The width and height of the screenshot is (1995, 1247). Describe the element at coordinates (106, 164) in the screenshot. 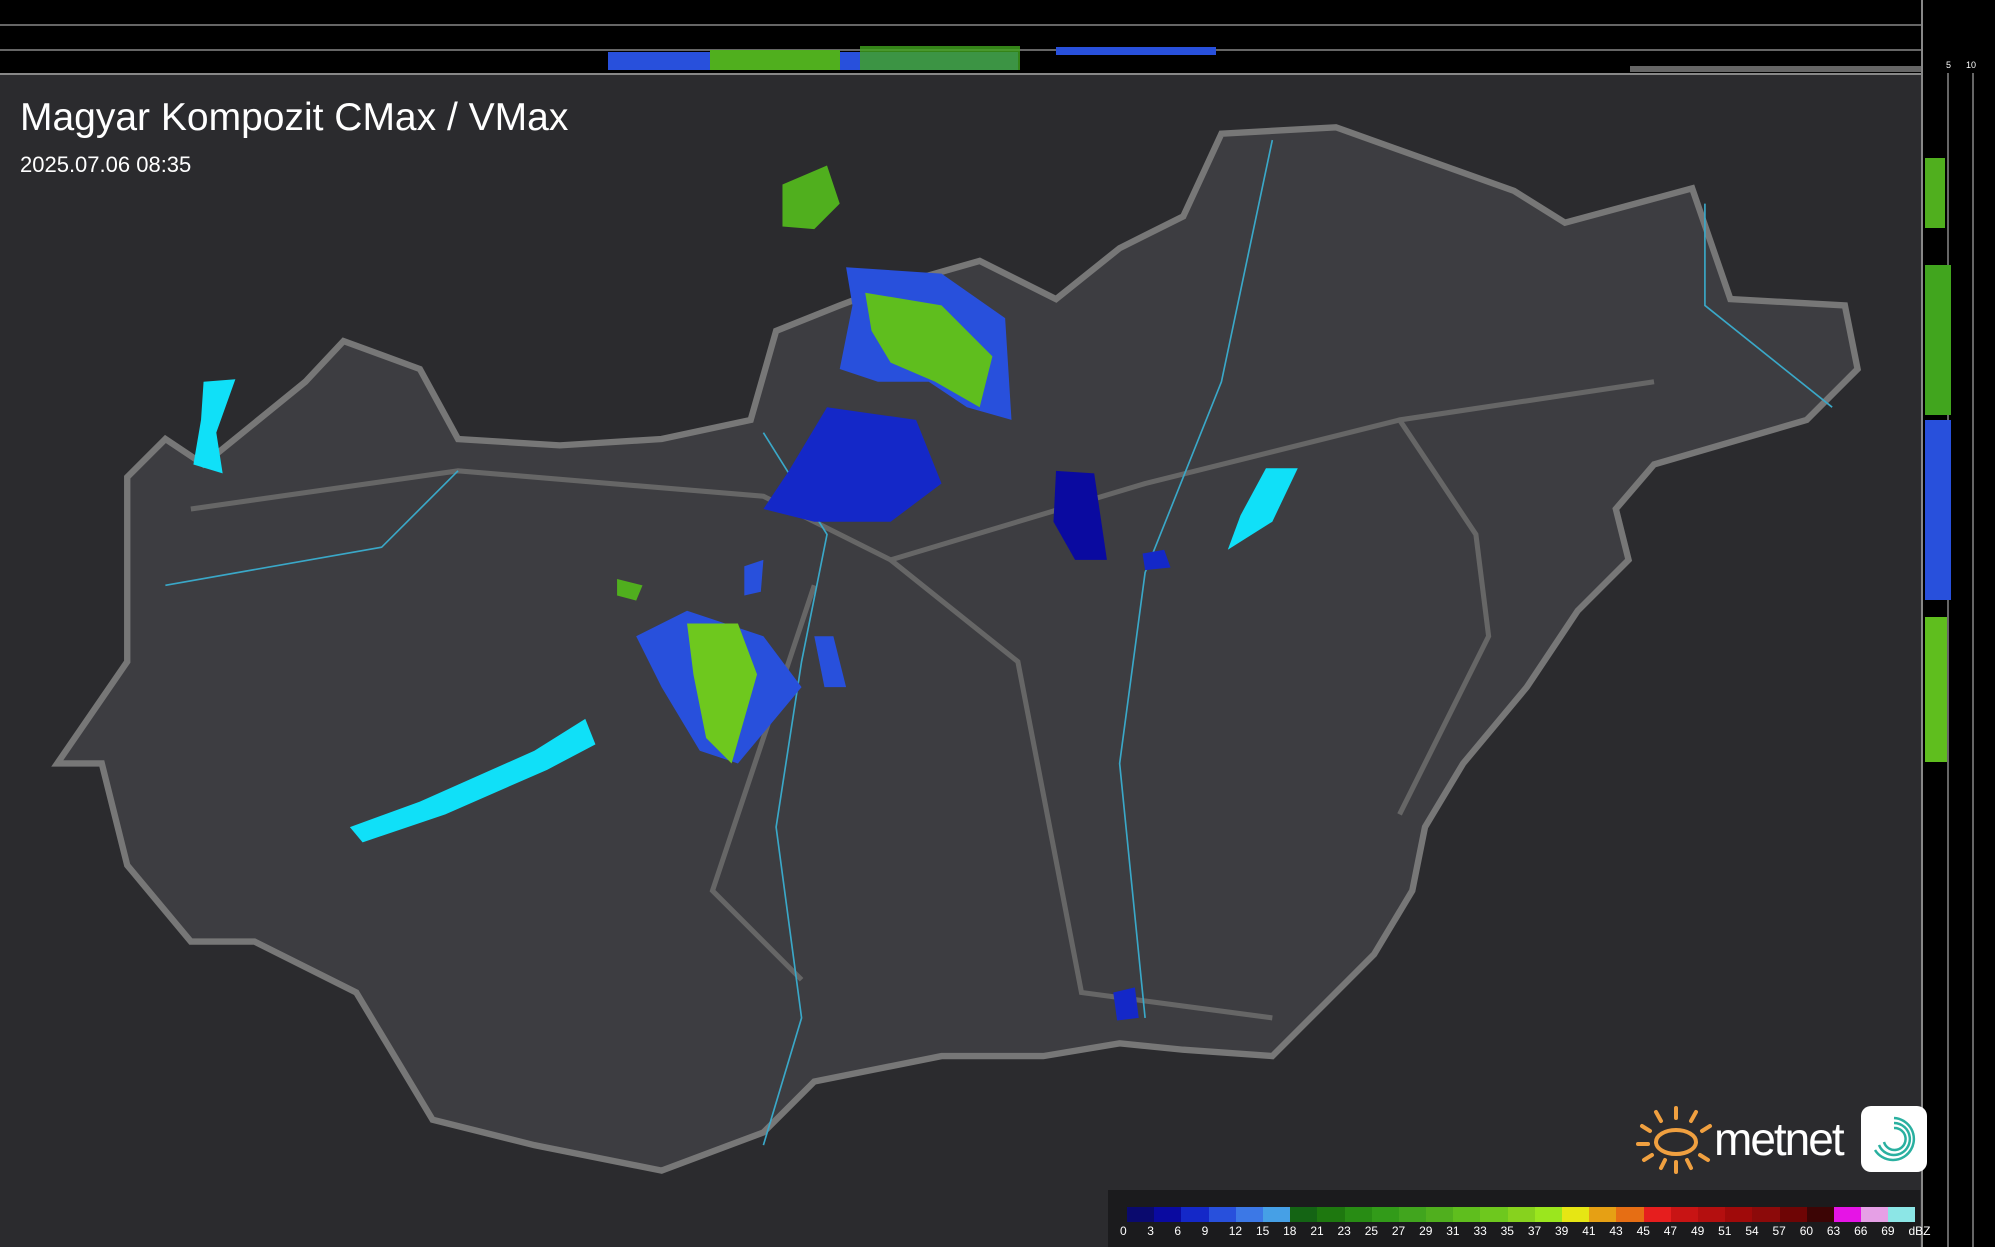

I see `timestamp: 2025.07.06 08:35` at that location.